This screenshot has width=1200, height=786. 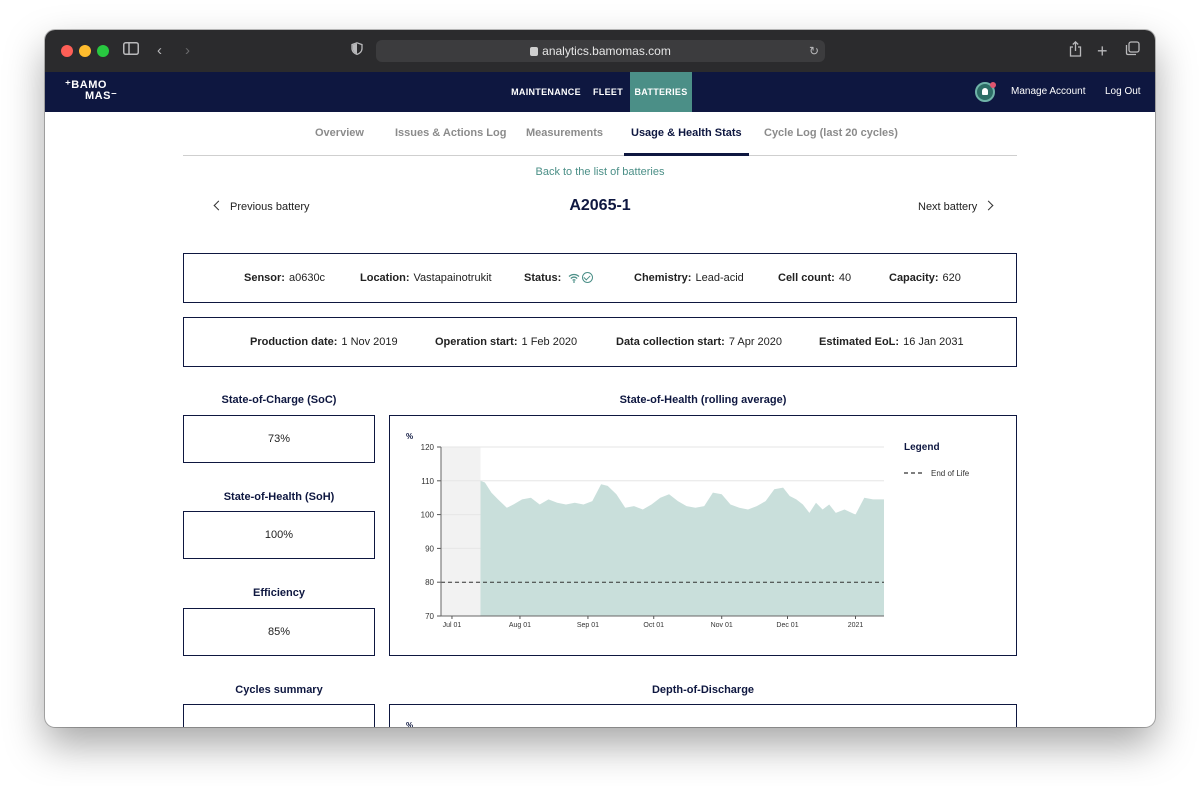 What do you see at coordinates (279, 690) in the screenshot?
I see `cycles-summary-title: Cycles summary` at bounding box center [279, 690].